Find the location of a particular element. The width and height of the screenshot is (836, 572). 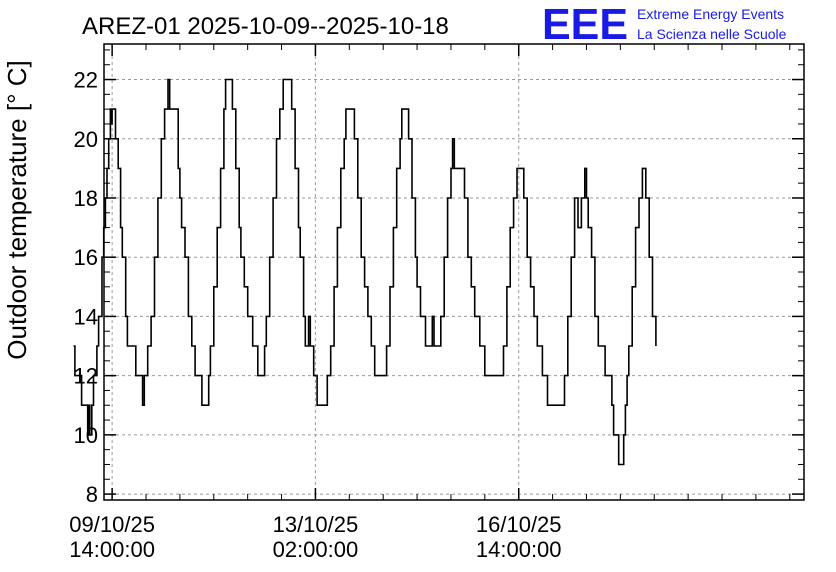

y-axis-label: Outdoor temperature [° C] is located at coordinates (17, 209).